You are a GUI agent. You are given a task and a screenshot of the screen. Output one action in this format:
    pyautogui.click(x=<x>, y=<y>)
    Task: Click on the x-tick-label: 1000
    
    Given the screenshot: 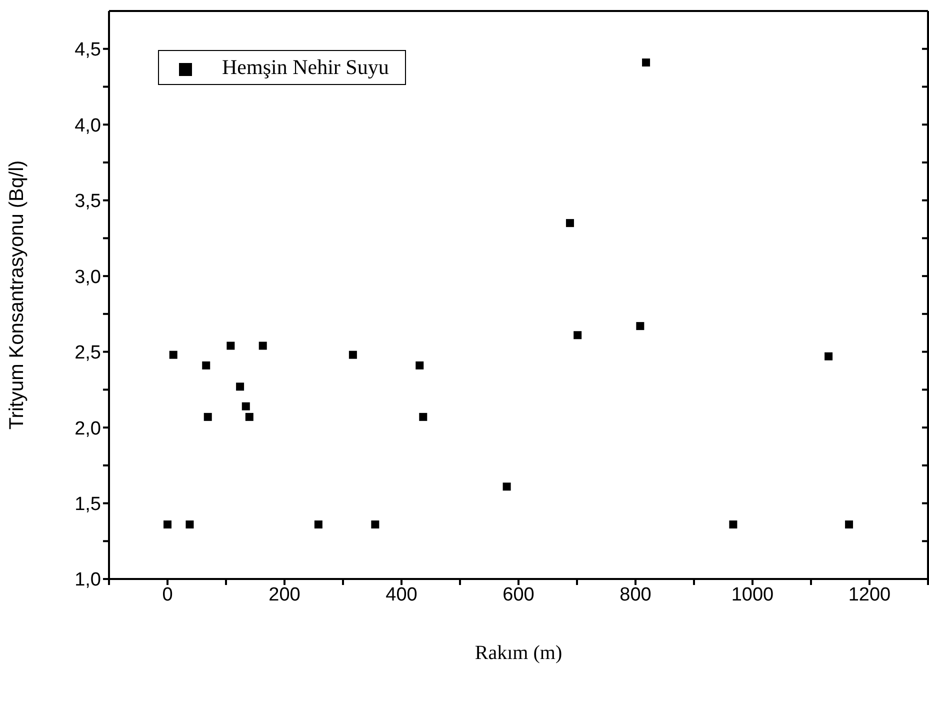 What is the action you would take?
    pyautogui.click(x=752, y=595)
    